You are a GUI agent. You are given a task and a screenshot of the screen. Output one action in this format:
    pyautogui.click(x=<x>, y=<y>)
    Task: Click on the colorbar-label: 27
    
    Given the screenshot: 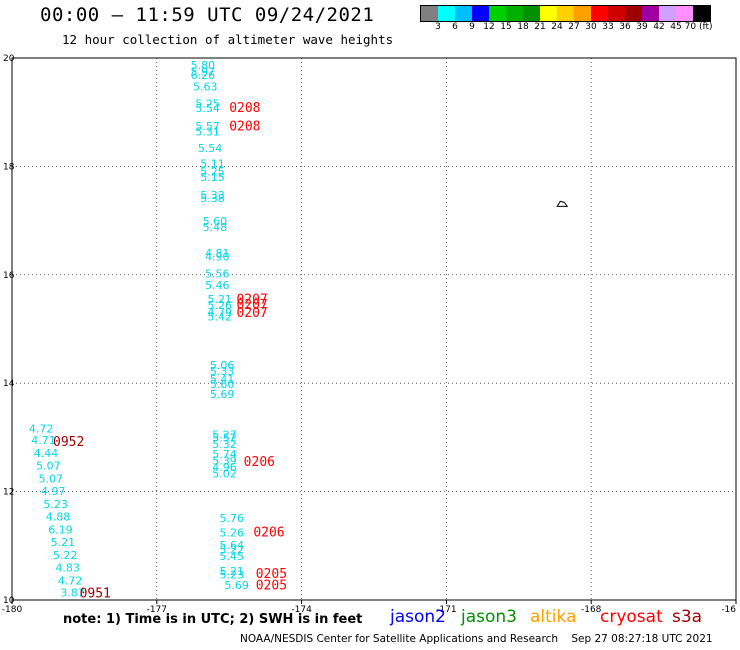 What is the action you would take?
    pyautogui.click(x=574, y=27)
    